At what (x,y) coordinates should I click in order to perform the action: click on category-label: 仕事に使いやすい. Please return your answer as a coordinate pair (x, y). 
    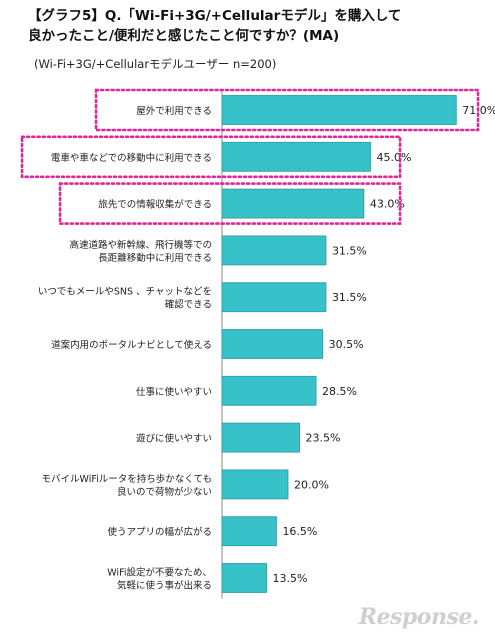
    Looking at the image, I should click on (174, 392).